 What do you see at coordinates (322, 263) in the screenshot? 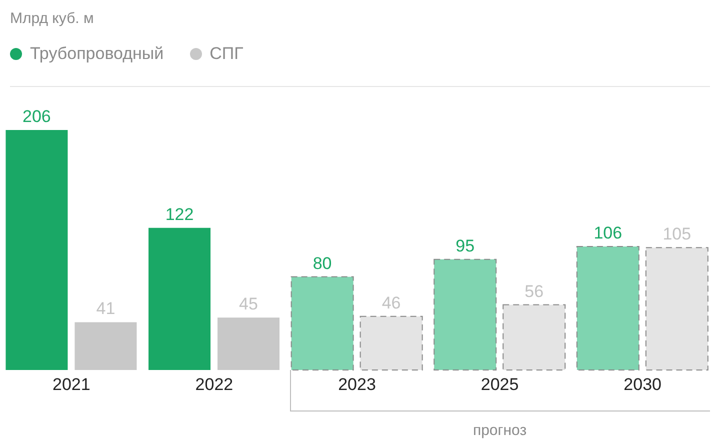
I see `data-label: 80` at bounding box center [322, 263].